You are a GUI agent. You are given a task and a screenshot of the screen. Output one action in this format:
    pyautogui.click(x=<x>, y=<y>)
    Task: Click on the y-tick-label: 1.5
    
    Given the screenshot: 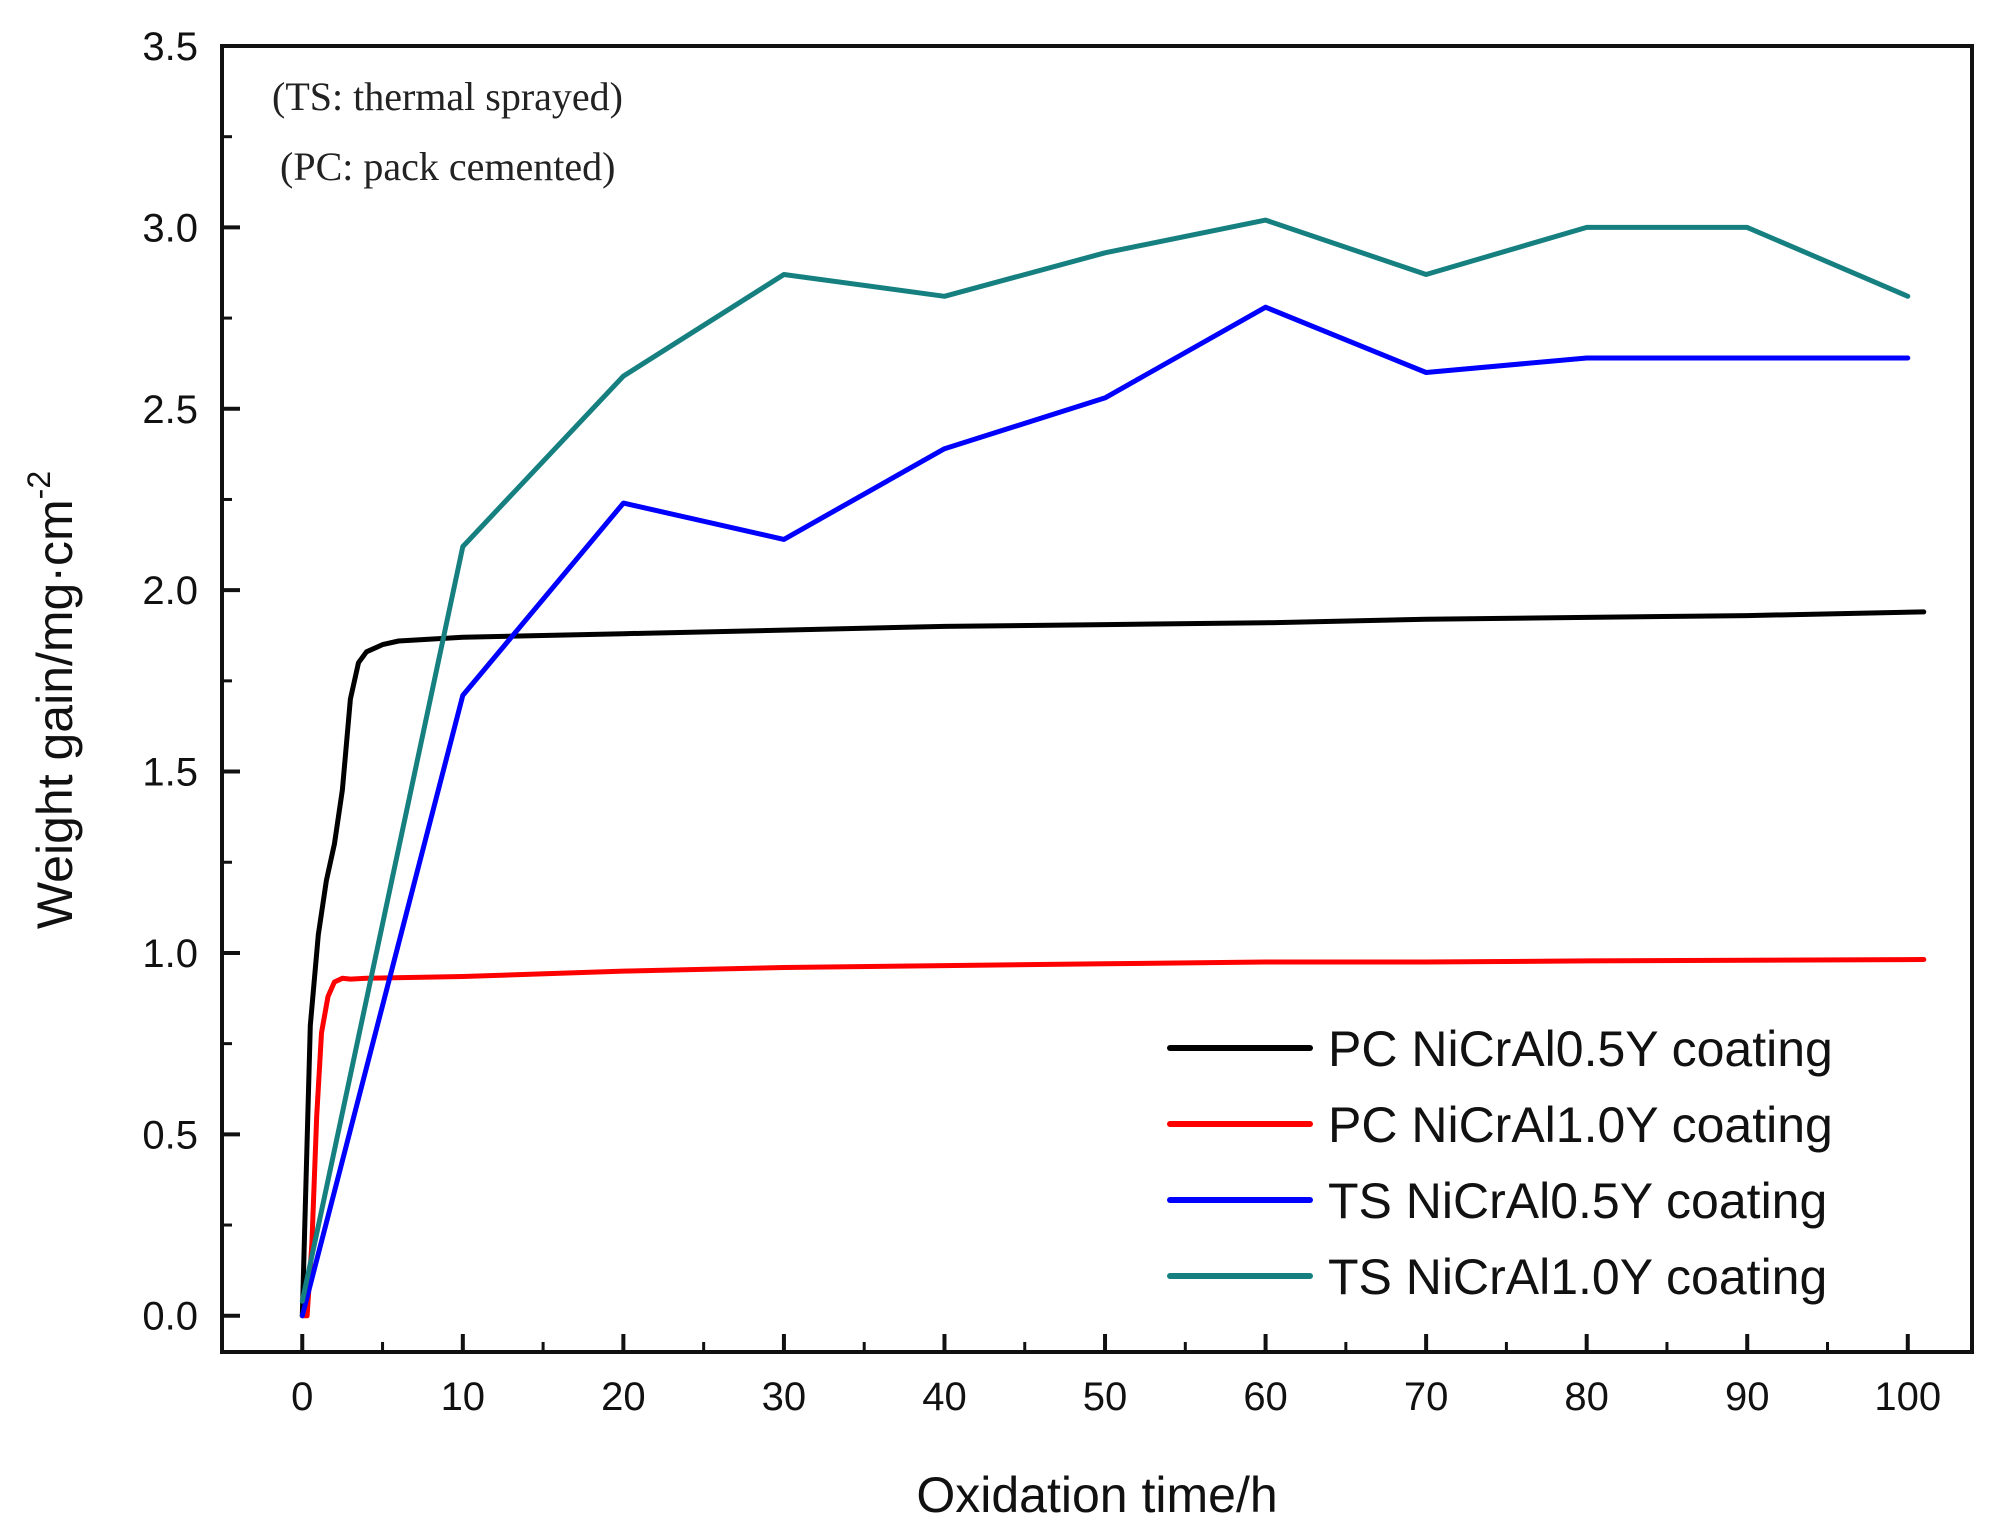 What is the action you would take?
    pyautogui.click(x=170, y=773)
    